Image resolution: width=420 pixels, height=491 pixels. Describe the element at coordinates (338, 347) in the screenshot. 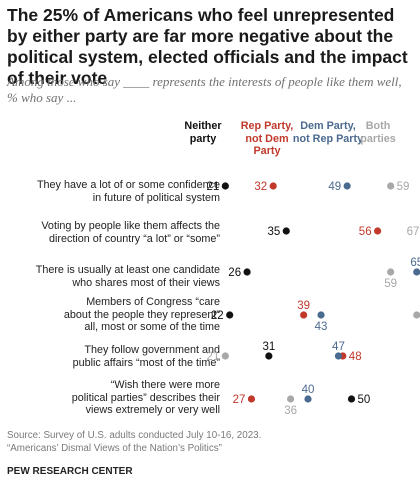

I see `value-label-dem-row-5: 47` at that location.